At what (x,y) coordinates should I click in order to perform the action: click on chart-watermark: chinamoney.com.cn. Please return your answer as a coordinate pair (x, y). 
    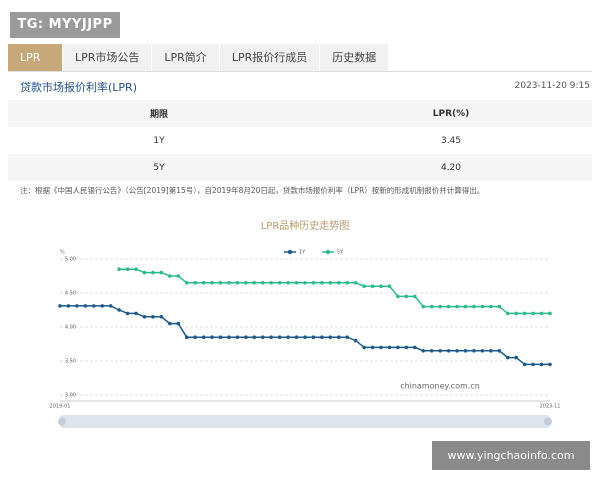
    Looking at the image, I should click on (440, 386).